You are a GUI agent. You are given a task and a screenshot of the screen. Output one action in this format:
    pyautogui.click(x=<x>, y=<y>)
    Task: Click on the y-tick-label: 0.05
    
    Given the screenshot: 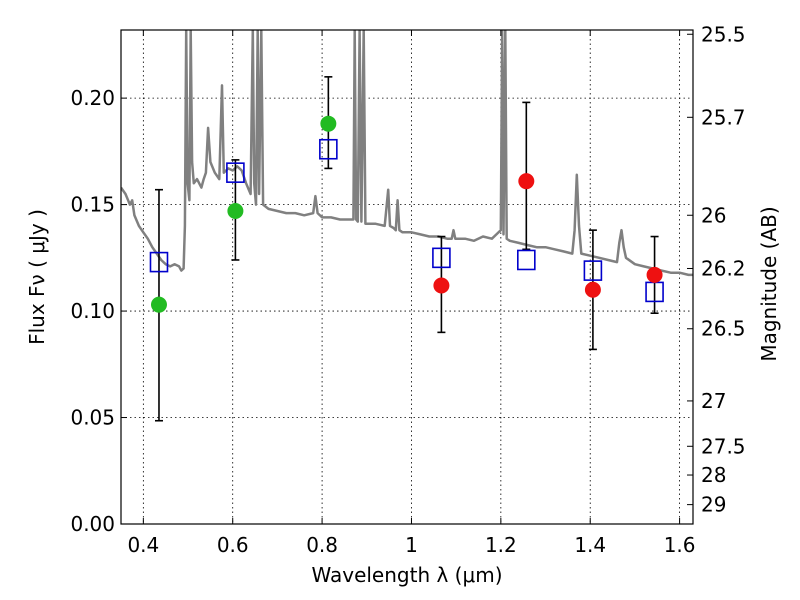 What is the action you would take?
    pyautogui.click(x=92, y=418)
    